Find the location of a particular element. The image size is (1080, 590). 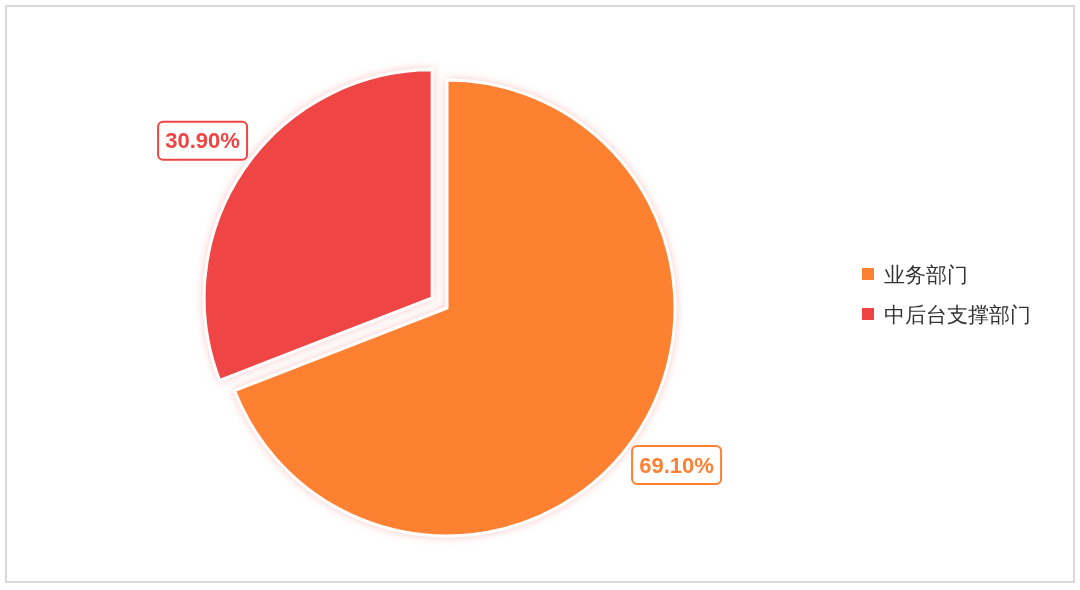

data-label: 69.10% is located at coordinates (676, 465).